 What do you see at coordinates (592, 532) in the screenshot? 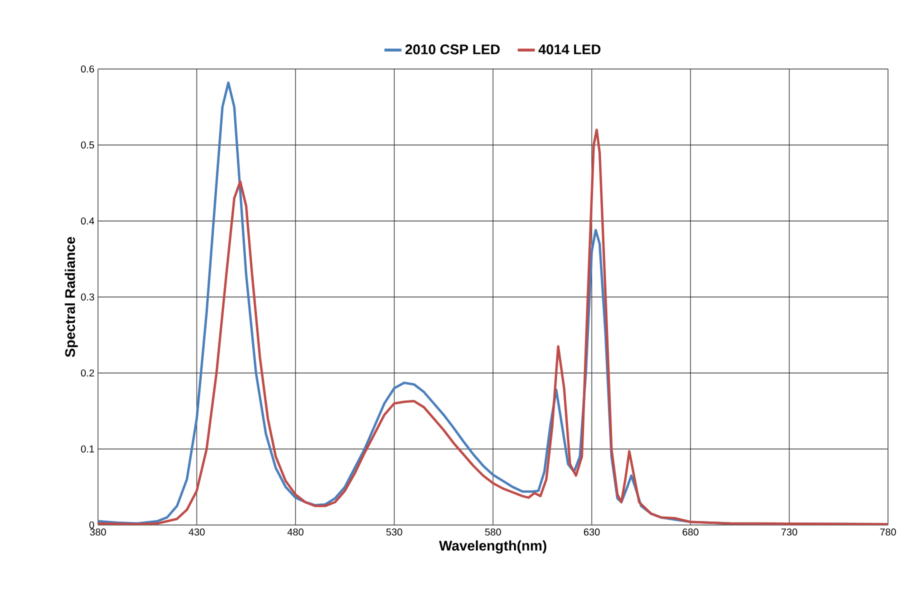
I see `x-tick-label: 630` at bounding box center [592, 532].